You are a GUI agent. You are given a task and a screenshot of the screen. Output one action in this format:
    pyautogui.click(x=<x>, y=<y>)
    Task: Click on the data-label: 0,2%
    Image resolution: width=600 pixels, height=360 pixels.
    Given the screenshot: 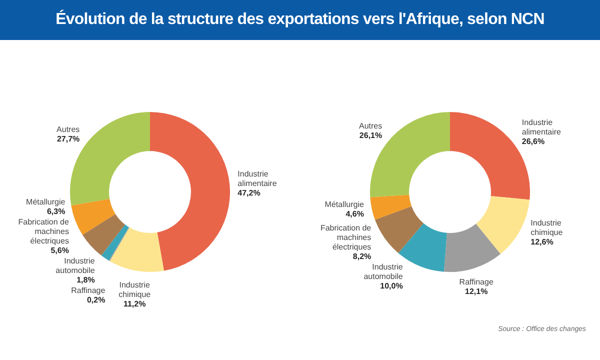 What is the action you would take?
    pyautogui.click(x=96, y=299)
    